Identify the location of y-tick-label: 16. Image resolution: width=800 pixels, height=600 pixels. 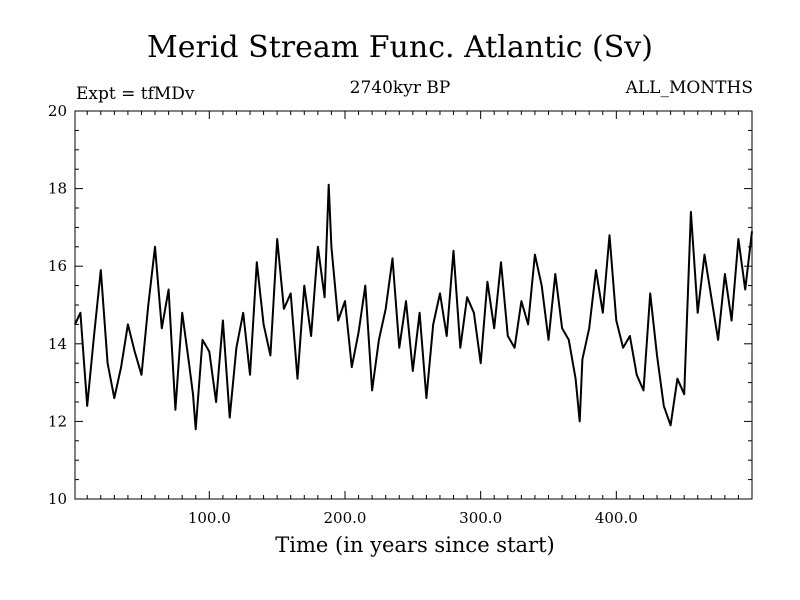
(57, 266).